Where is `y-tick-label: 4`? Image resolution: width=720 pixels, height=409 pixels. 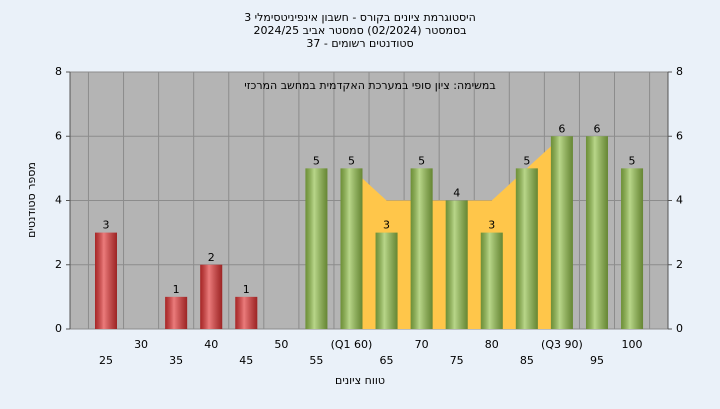 y-tick-label: 4 is located at coordinates (58, 200).